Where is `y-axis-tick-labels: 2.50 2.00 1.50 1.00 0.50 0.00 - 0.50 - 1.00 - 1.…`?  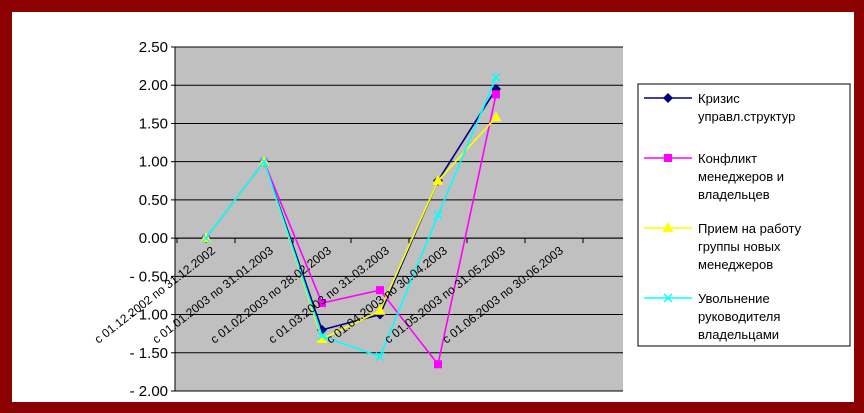 y-axis-tick-labels: 2.50 2.00 1.50 1.00 0.50 0.00 - 0.50 - 1.00 - 1.… is located at coordinates (149, 219).